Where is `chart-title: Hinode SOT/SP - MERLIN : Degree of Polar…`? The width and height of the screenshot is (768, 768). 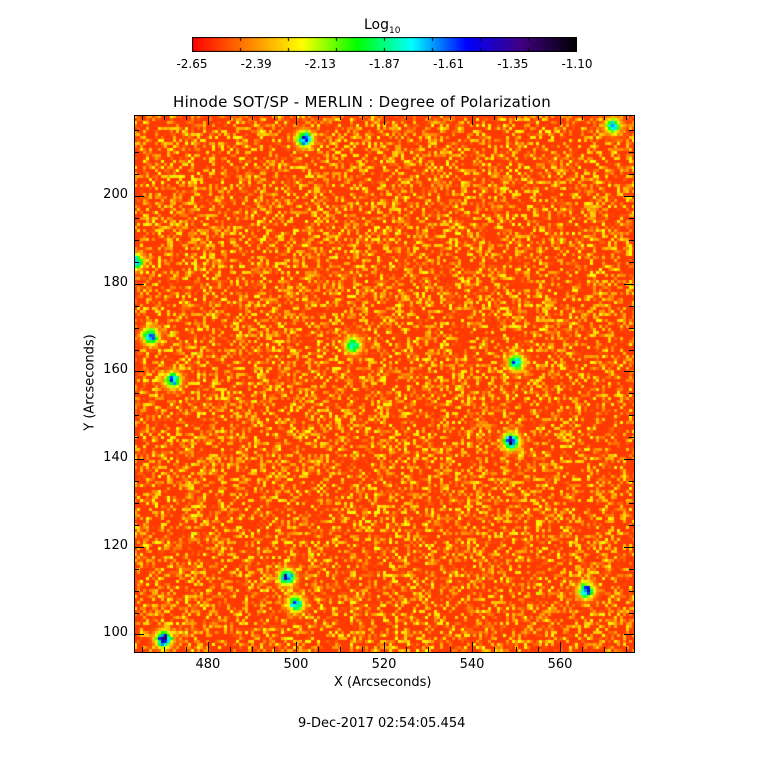 chart-title: Hinode SOT/SP - MERLIN : Degree of Polar… is located at coordinates (362, 102).